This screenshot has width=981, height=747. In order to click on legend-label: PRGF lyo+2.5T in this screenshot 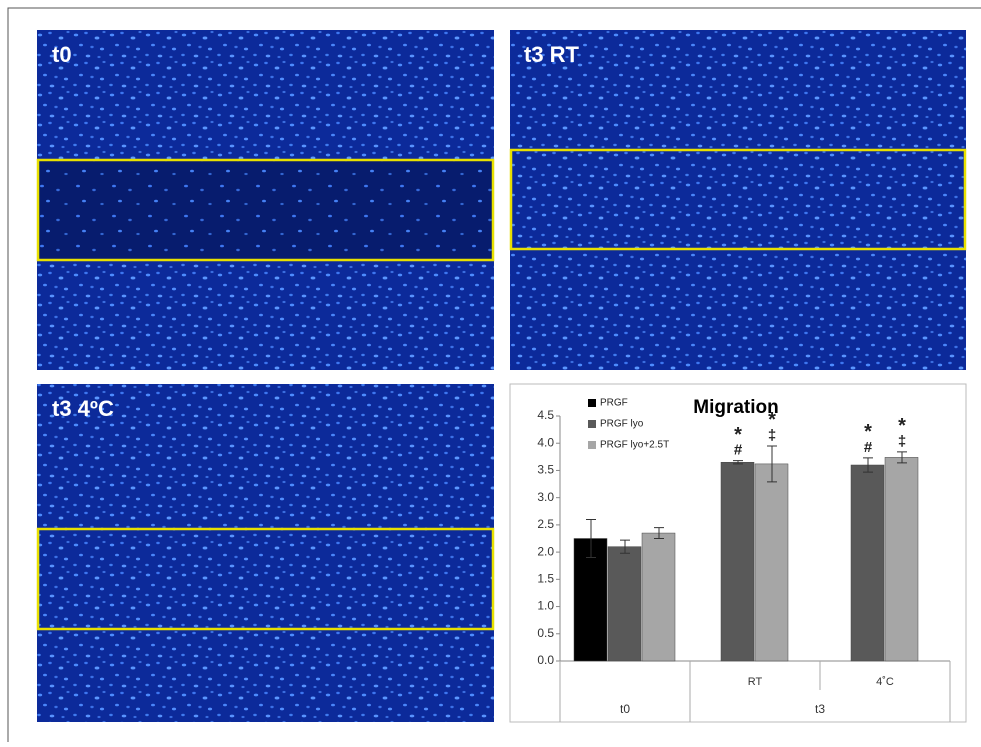, I will do `click(634, 445)`.